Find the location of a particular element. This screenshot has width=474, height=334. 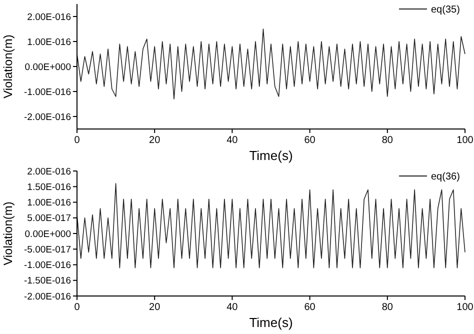

y-tick-label: -5.00E-017 is located at coordinates (47, 250).